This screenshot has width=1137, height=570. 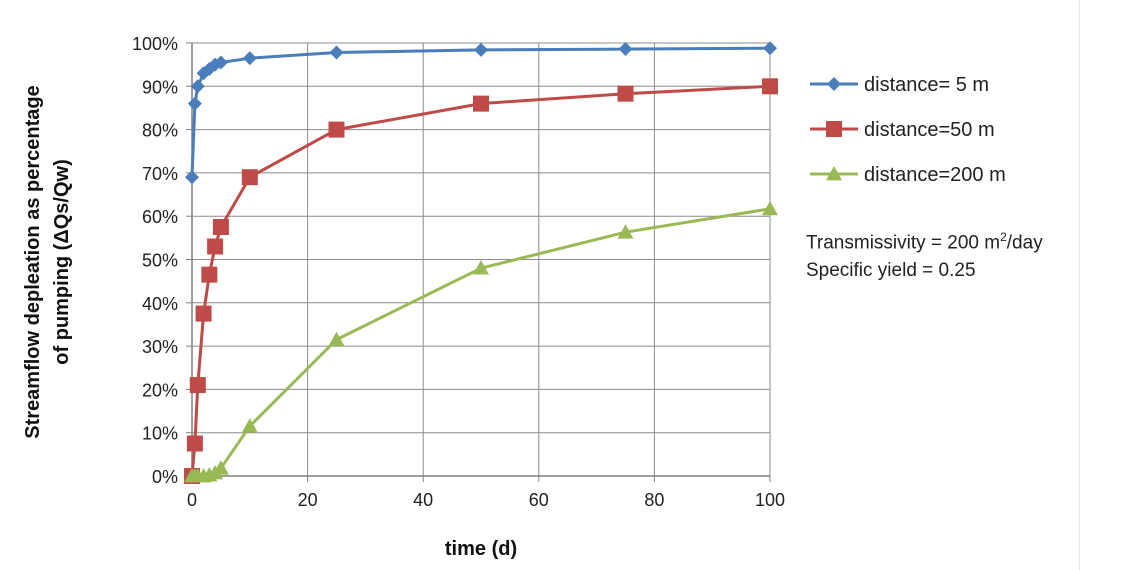 I want to click on y-axis-label-line1: Streamflow depleation as percentage, so click(x=33, y=261).